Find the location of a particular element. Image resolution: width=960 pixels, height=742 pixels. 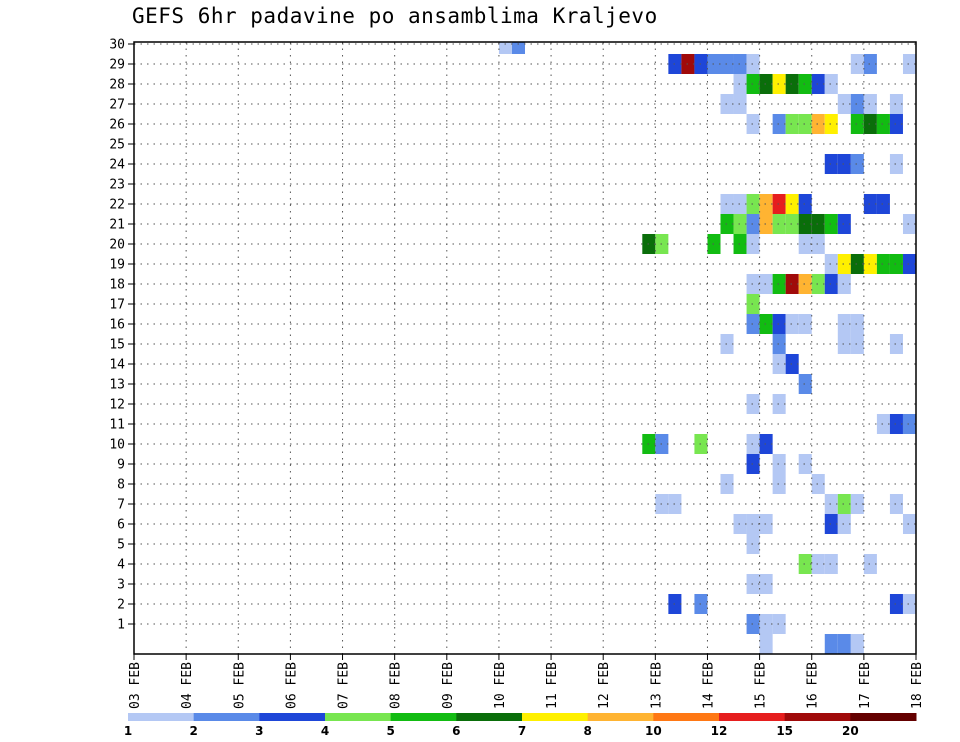

y-tick-label: 9 is located at coordinates (121, 465).